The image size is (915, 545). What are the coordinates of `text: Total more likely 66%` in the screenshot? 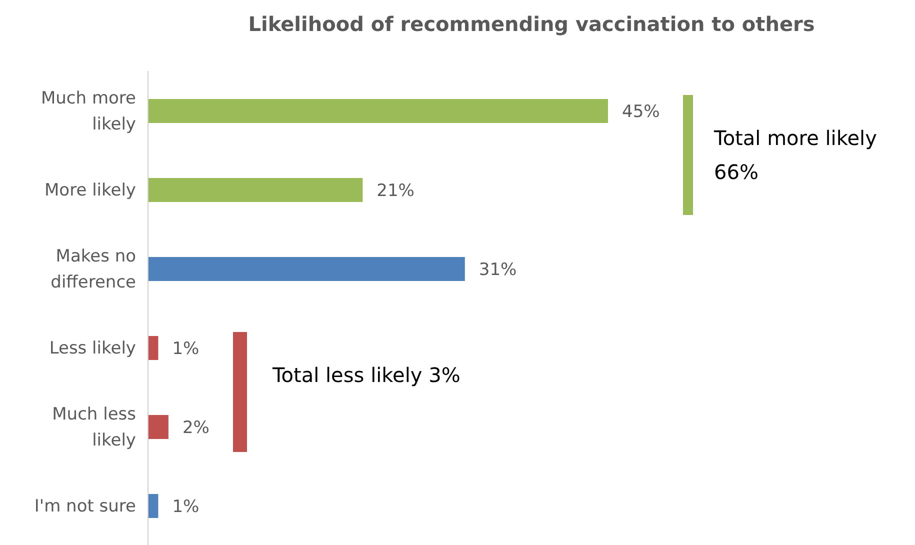 It's located at (796, 155).